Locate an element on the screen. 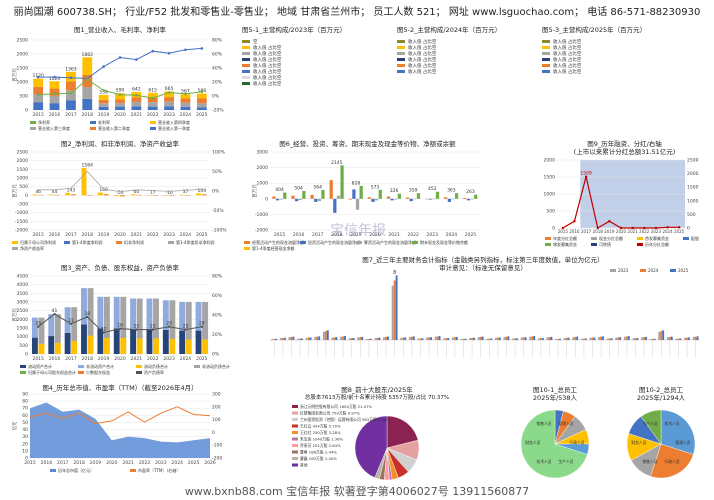 The image size is (714, 500). data-label: 828 is located at coordinates (356, 183).